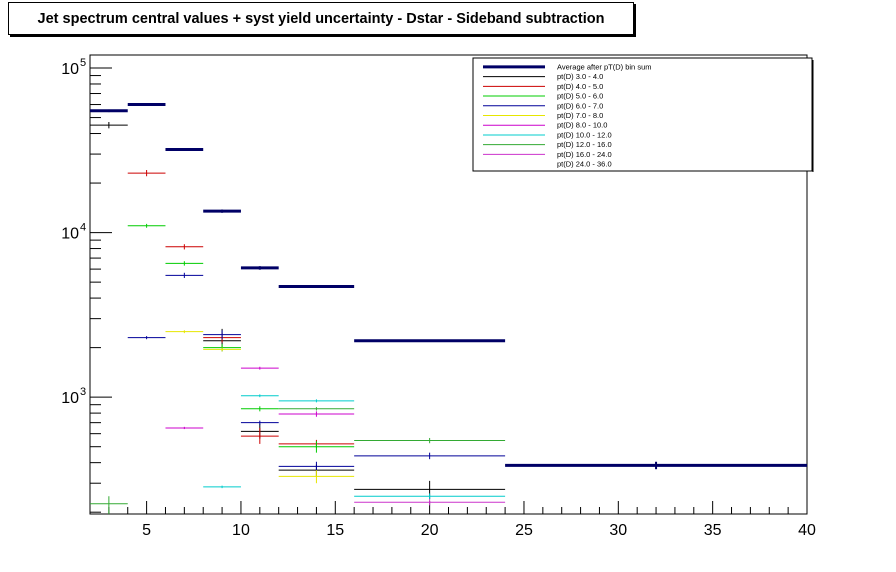  What do you see at coordinates (543, 115) in the screenshot?
I see `legend-entry: pt(D) 7.0 - 8.0` at bounding box center [543, 115].